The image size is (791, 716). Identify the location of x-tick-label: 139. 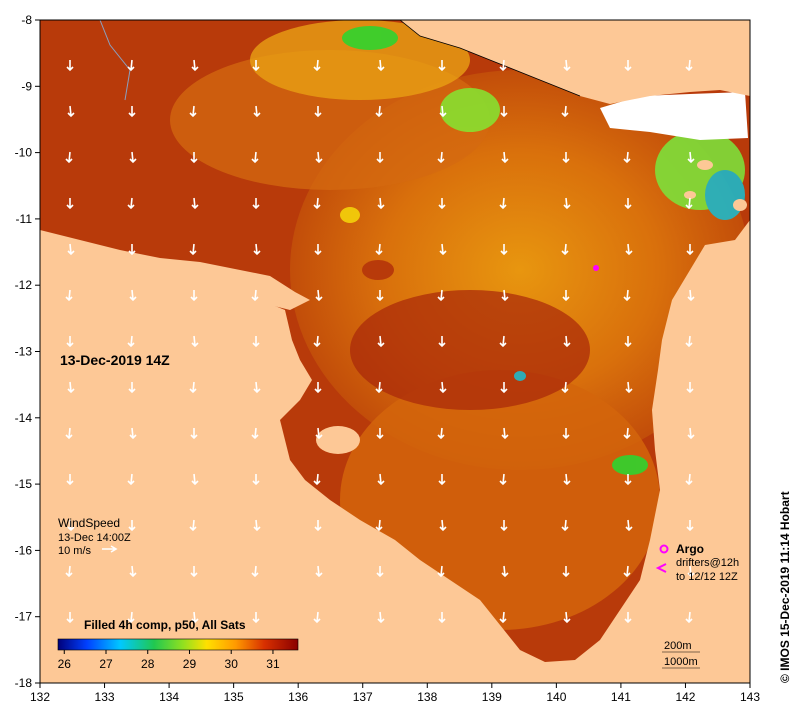
(492, 697).